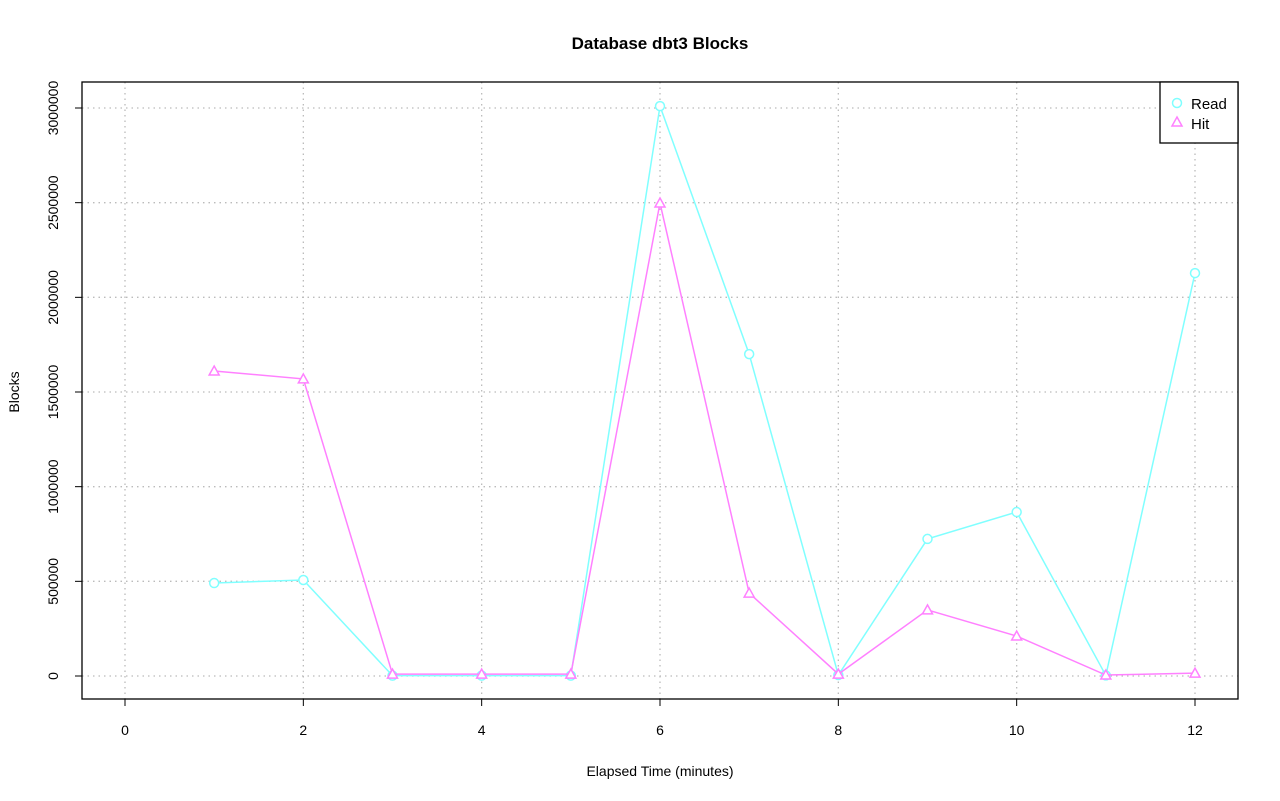 This screenshot has height=801, width=1280. I want to click on y-tick-label: 1000000, so click(53, 486).